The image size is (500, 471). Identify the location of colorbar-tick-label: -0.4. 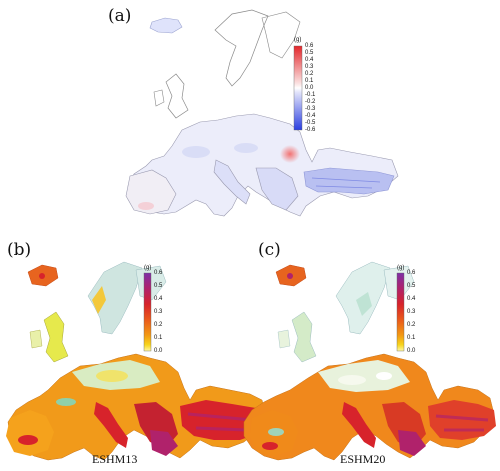
(310, 116).